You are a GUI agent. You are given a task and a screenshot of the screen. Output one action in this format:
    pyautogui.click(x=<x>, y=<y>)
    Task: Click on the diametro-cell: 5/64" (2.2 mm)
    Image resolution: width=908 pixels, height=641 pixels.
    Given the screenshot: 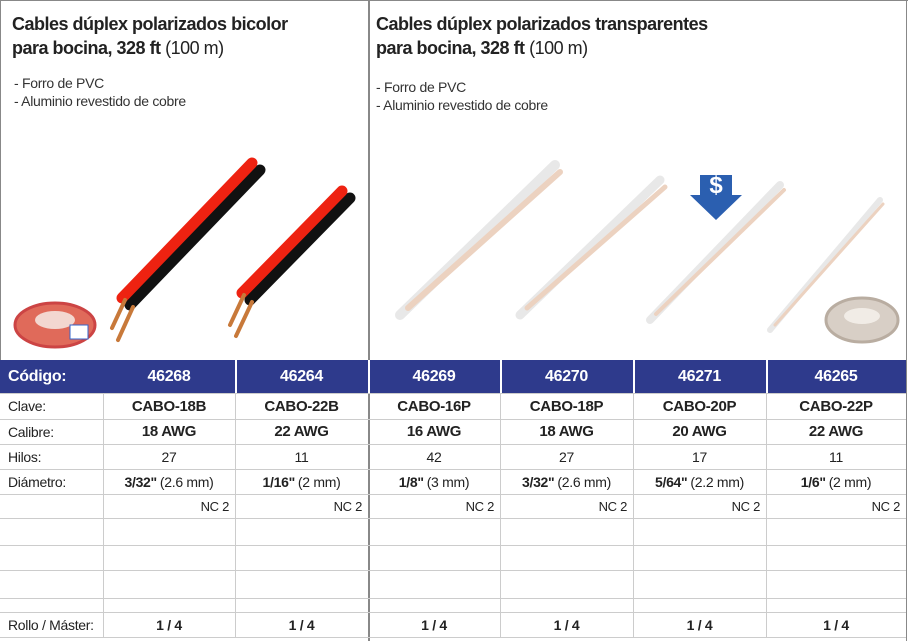 What is the action you would take?
    pyautogui.click(x=699, y=481)
    